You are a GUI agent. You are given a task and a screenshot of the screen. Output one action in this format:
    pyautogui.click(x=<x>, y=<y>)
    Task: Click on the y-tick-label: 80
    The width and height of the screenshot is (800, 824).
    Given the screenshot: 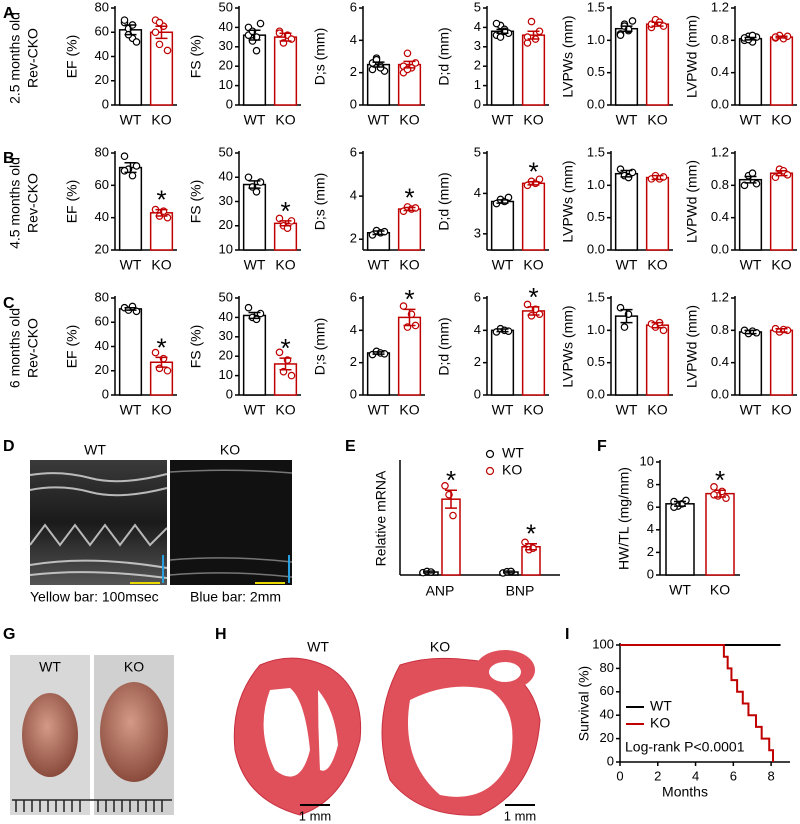 What is the action you would take?
    pyautogui.click(x=102, y=7)
    